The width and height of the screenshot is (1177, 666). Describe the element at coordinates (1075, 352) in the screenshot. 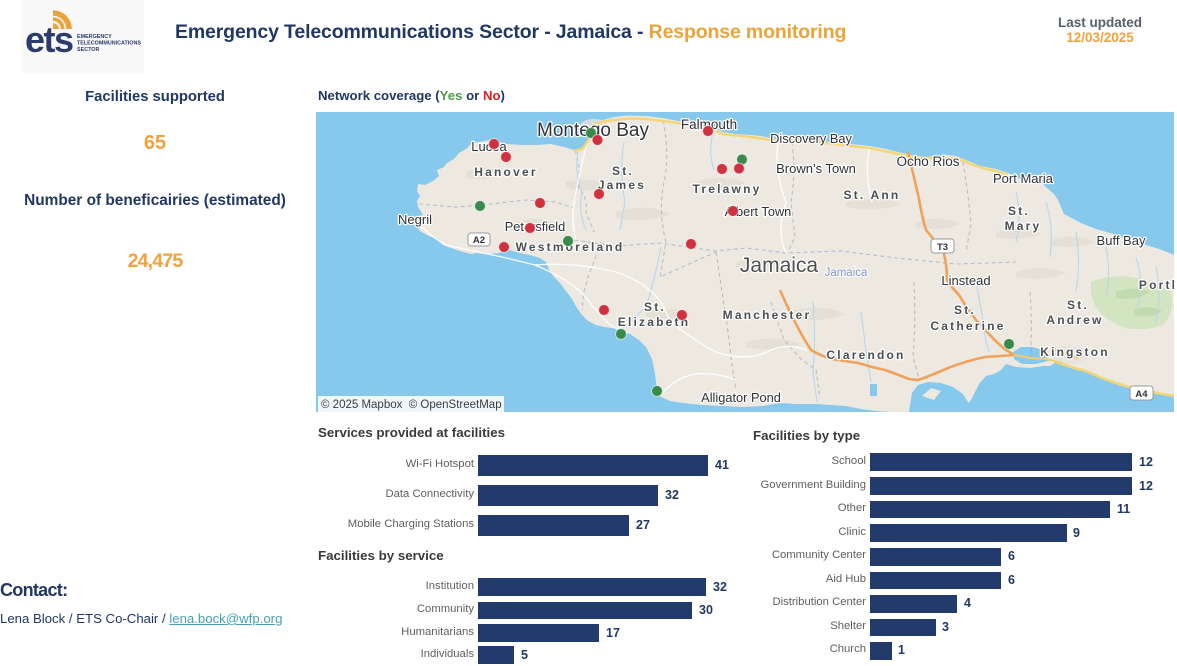

I see `svg-text: Kingston` at that location.